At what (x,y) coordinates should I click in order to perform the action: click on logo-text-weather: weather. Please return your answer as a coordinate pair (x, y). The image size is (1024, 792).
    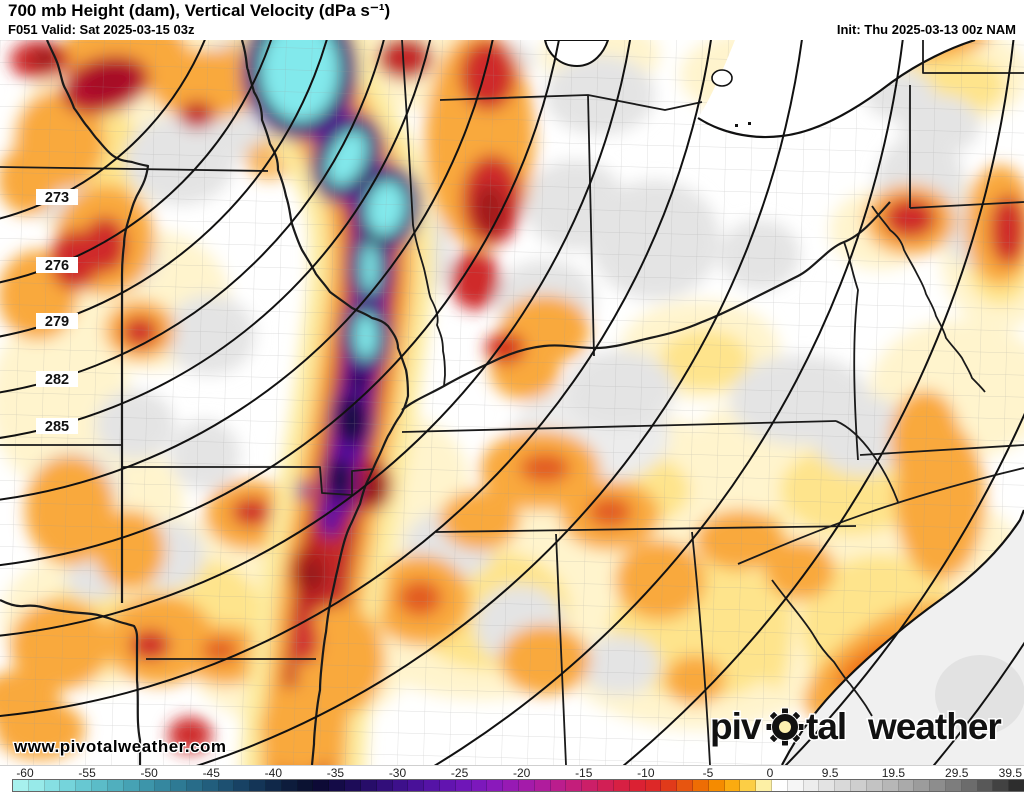
    Looking at the image, I should click on (934, 726).